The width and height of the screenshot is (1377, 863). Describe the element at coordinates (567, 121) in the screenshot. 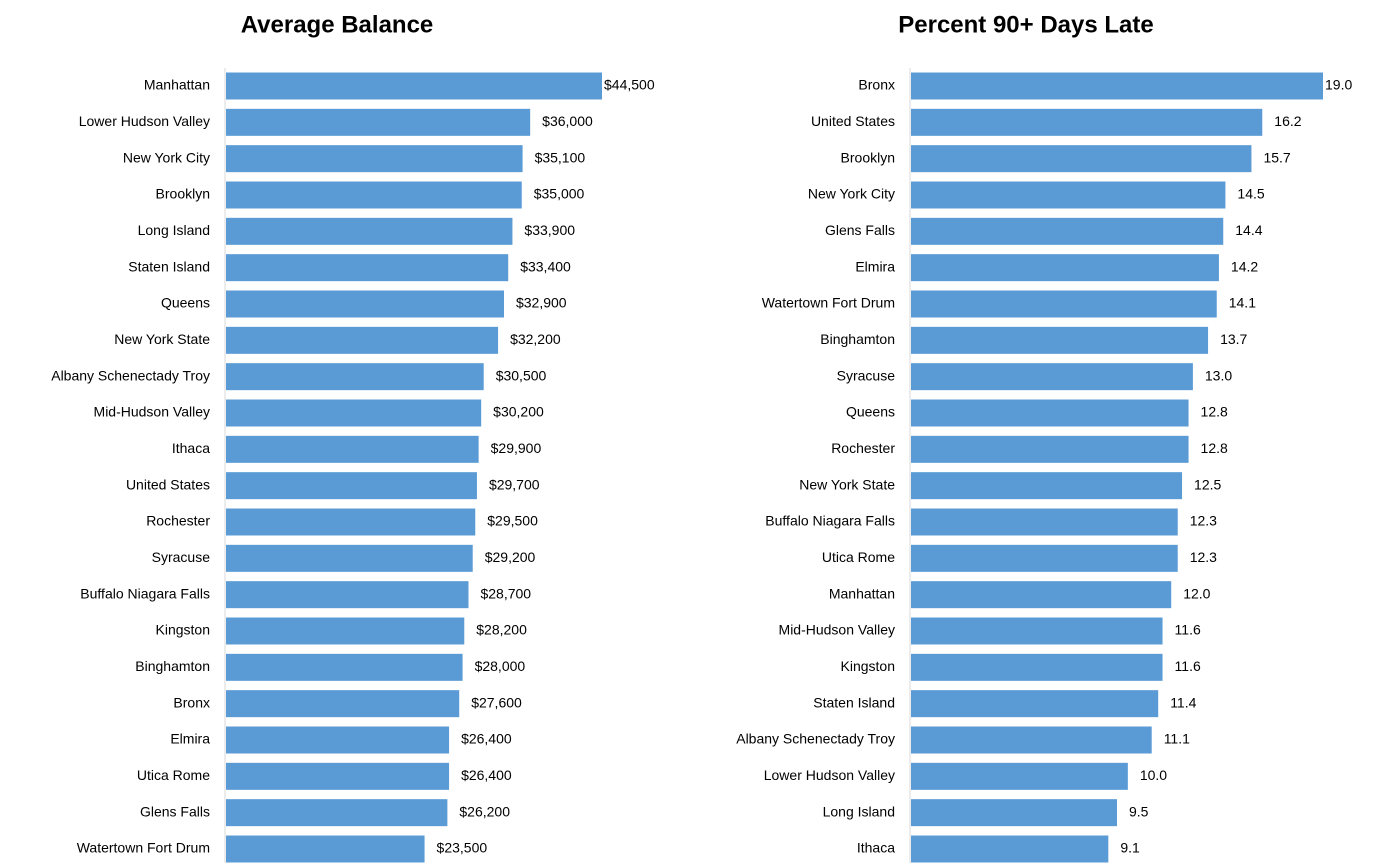

I see `value-label: $36,000` at that location.